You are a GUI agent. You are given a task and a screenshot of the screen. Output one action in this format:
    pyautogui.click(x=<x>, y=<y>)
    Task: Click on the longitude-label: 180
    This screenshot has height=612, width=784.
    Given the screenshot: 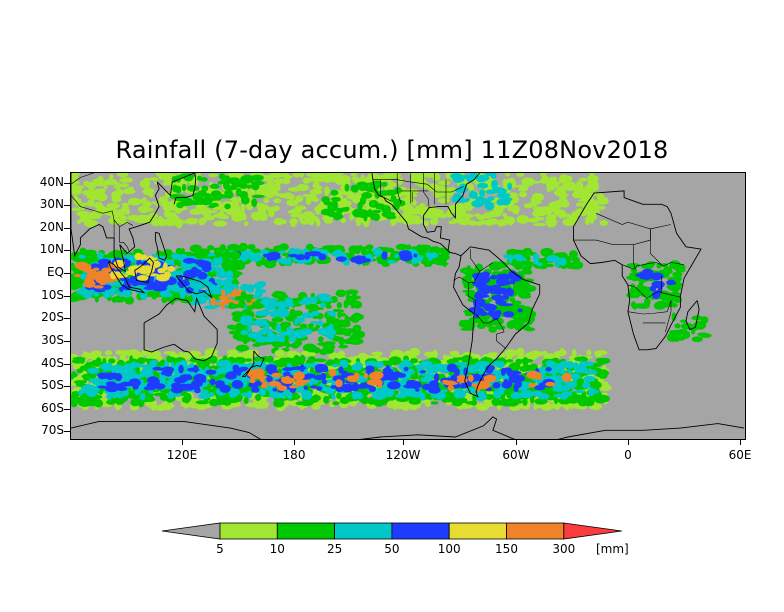 What is the action you would take?
    pyautogui.click(x=294, y=455)
    